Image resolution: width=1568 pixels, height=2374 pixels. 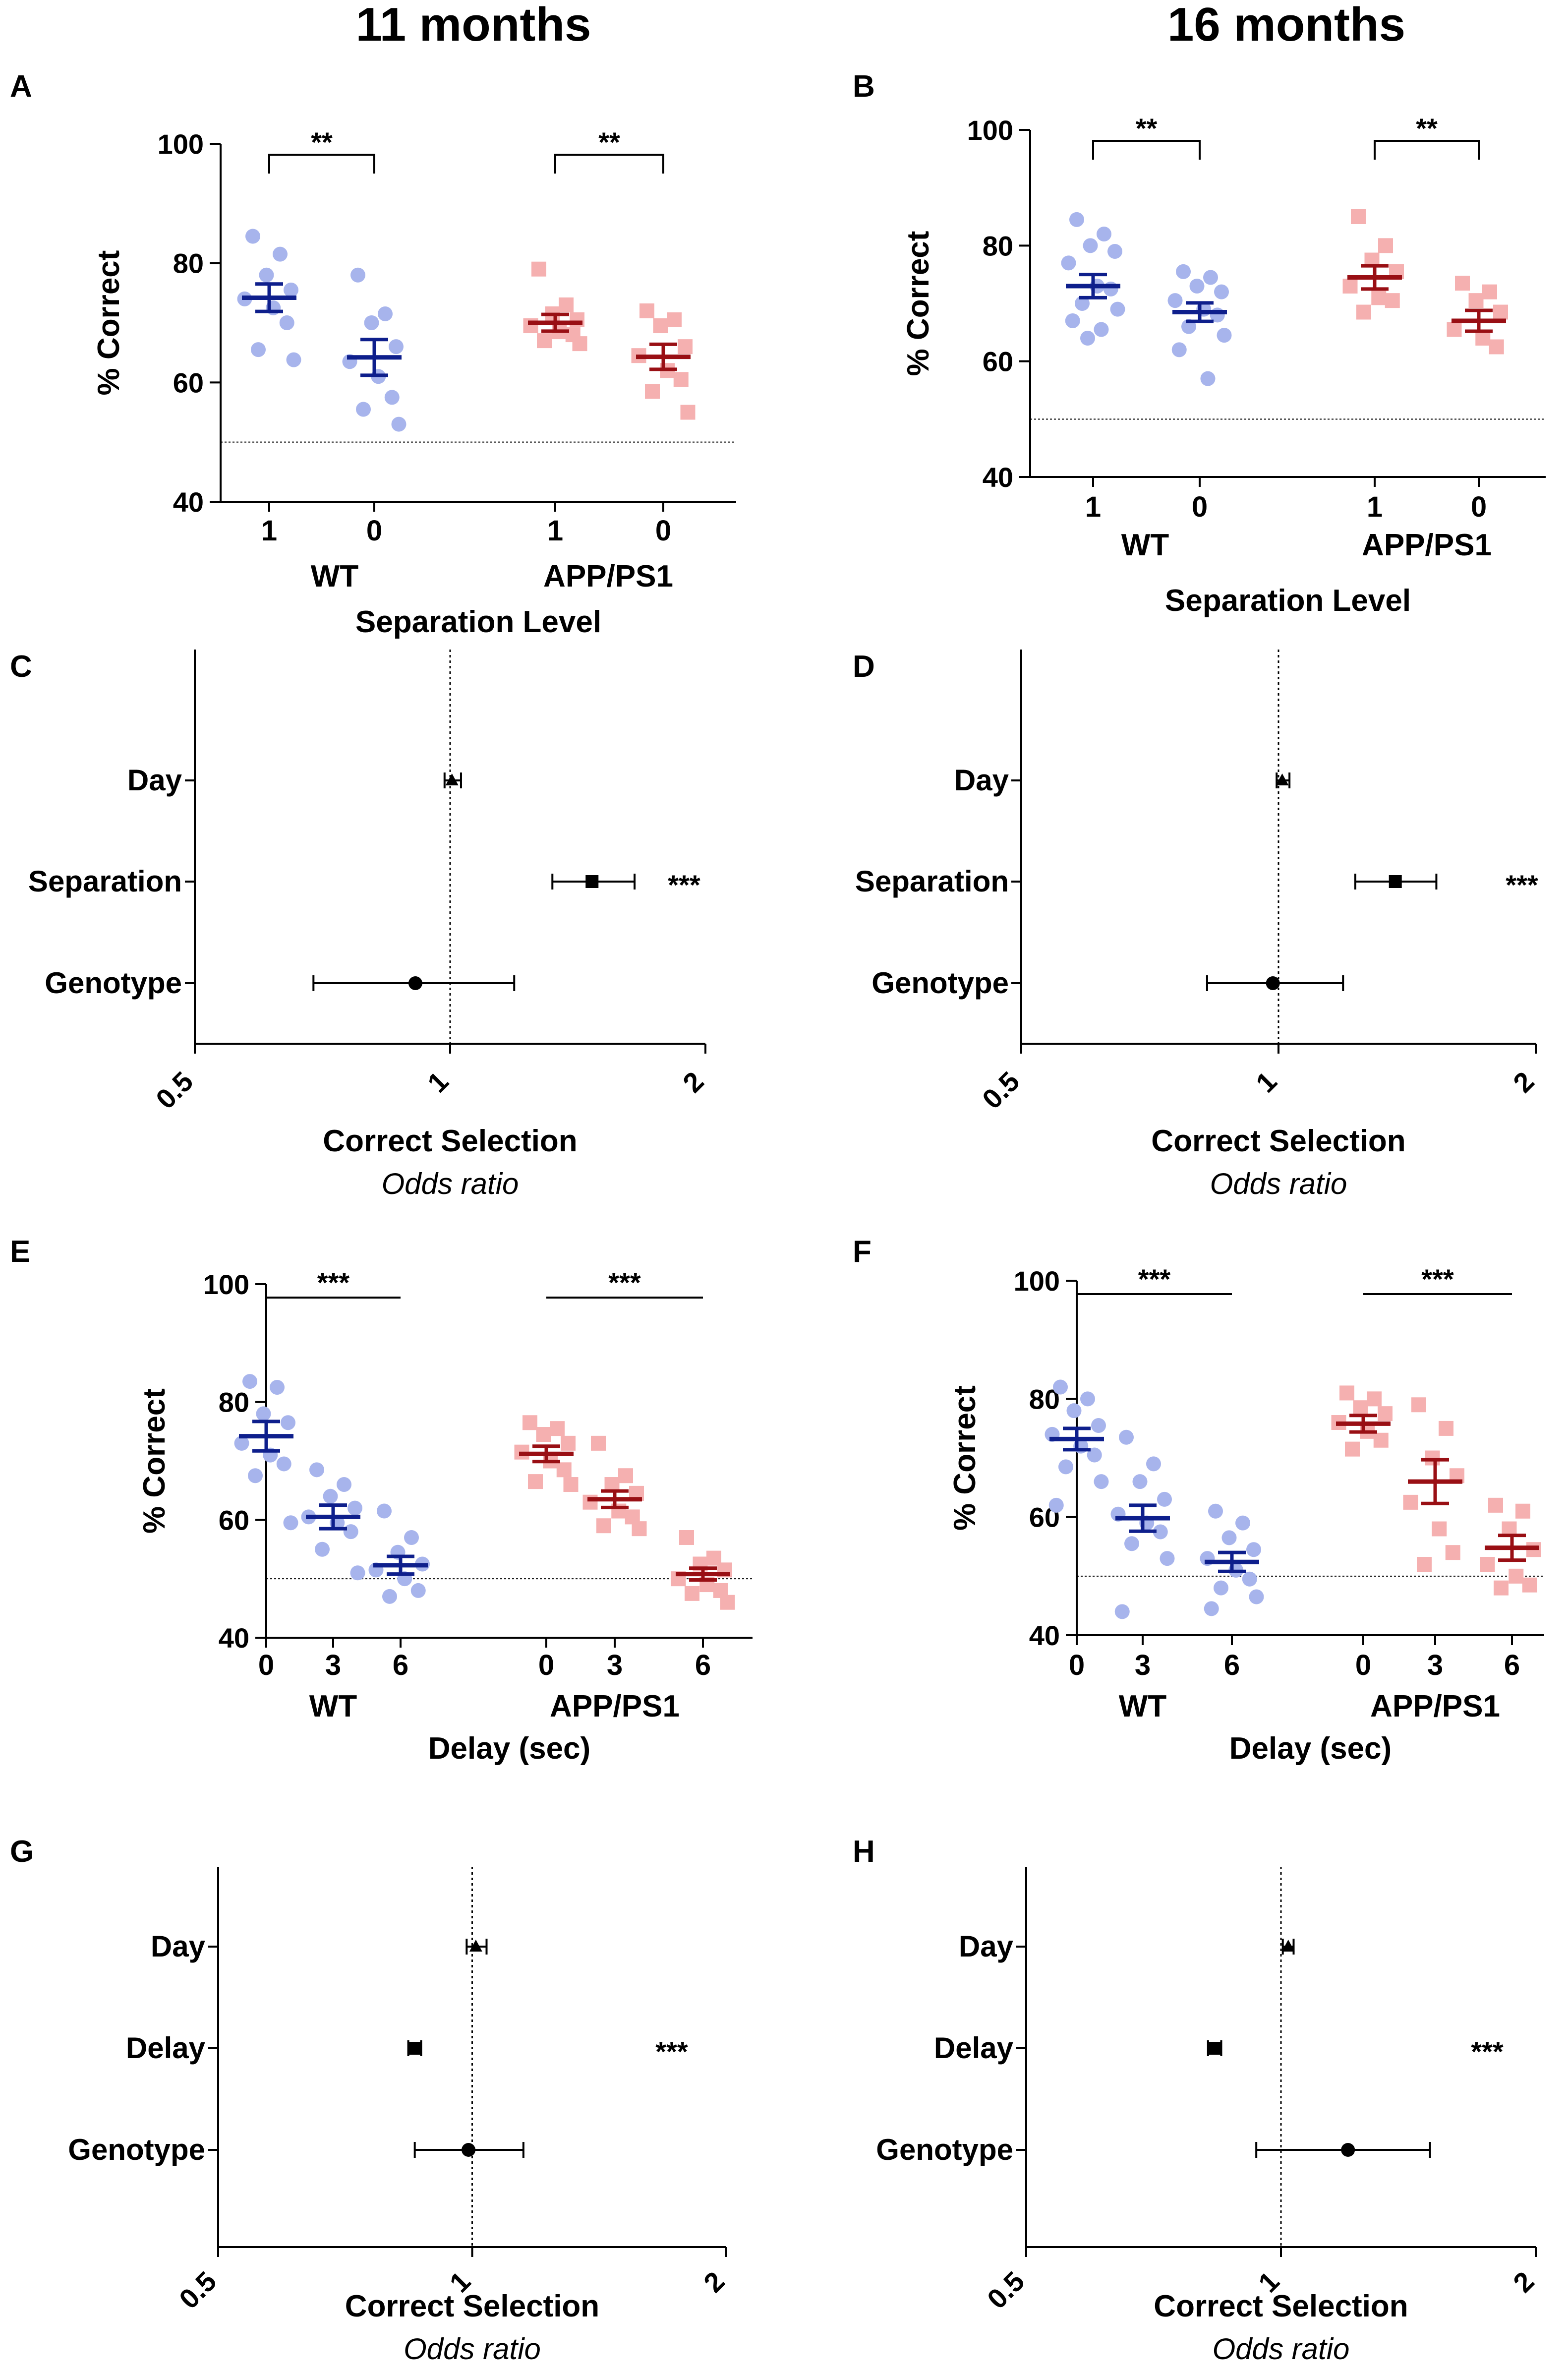 I want to click on panel-letter-g: G, so click(x=22, y=1852).